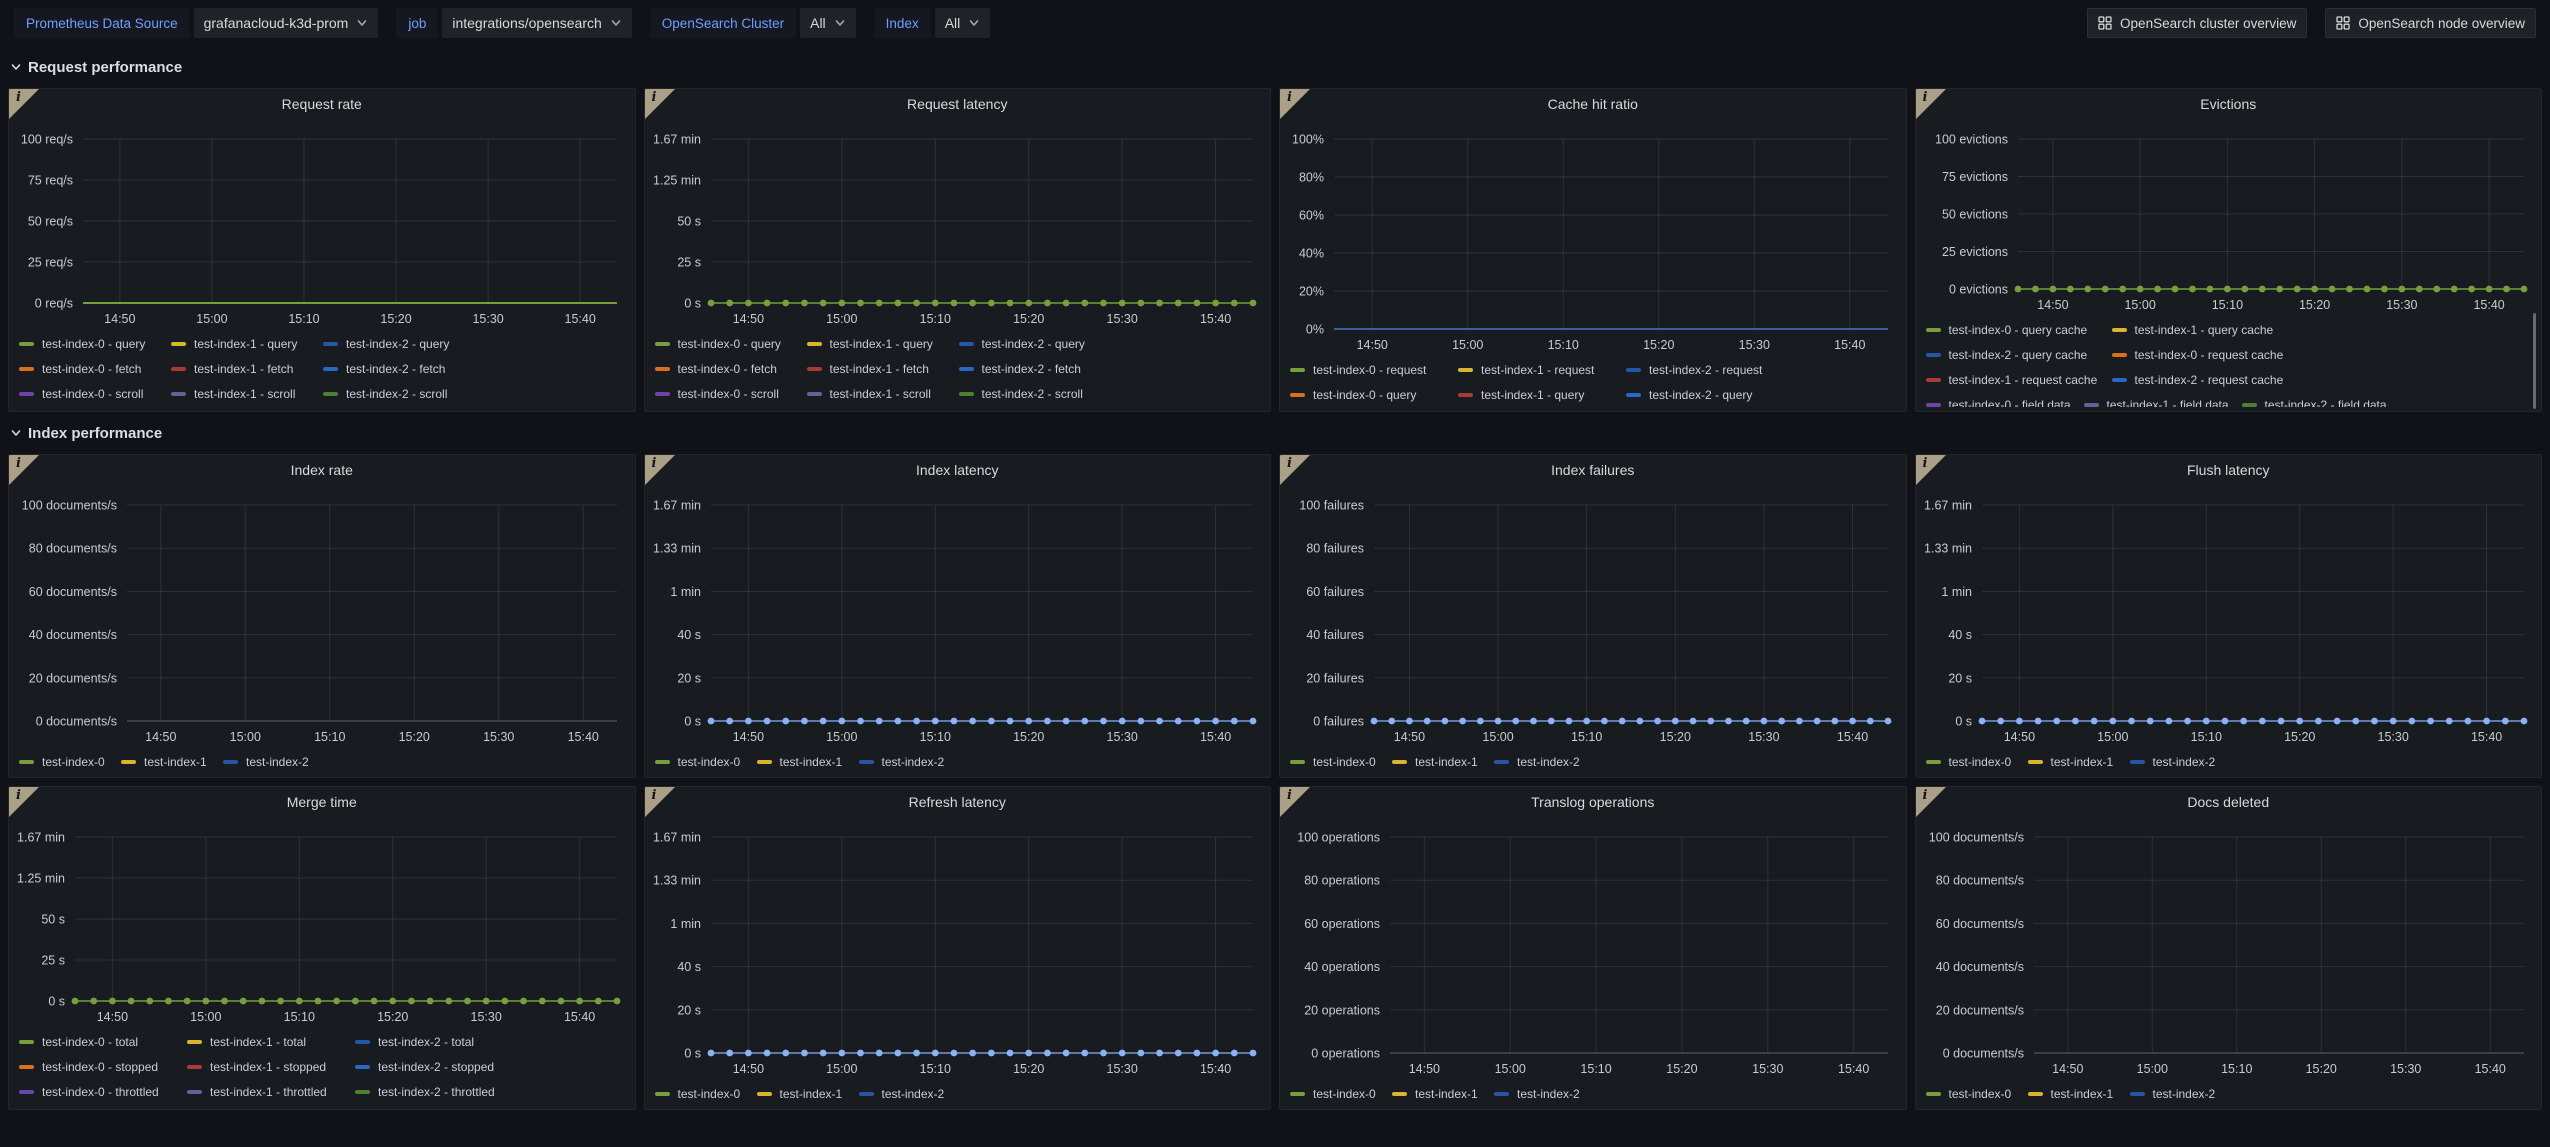 The height and width of the screenshot is (1147, 2550). Describe the element at coordinates (417, 23) in the screenshot. I see `variable-label-job: job` at that location.